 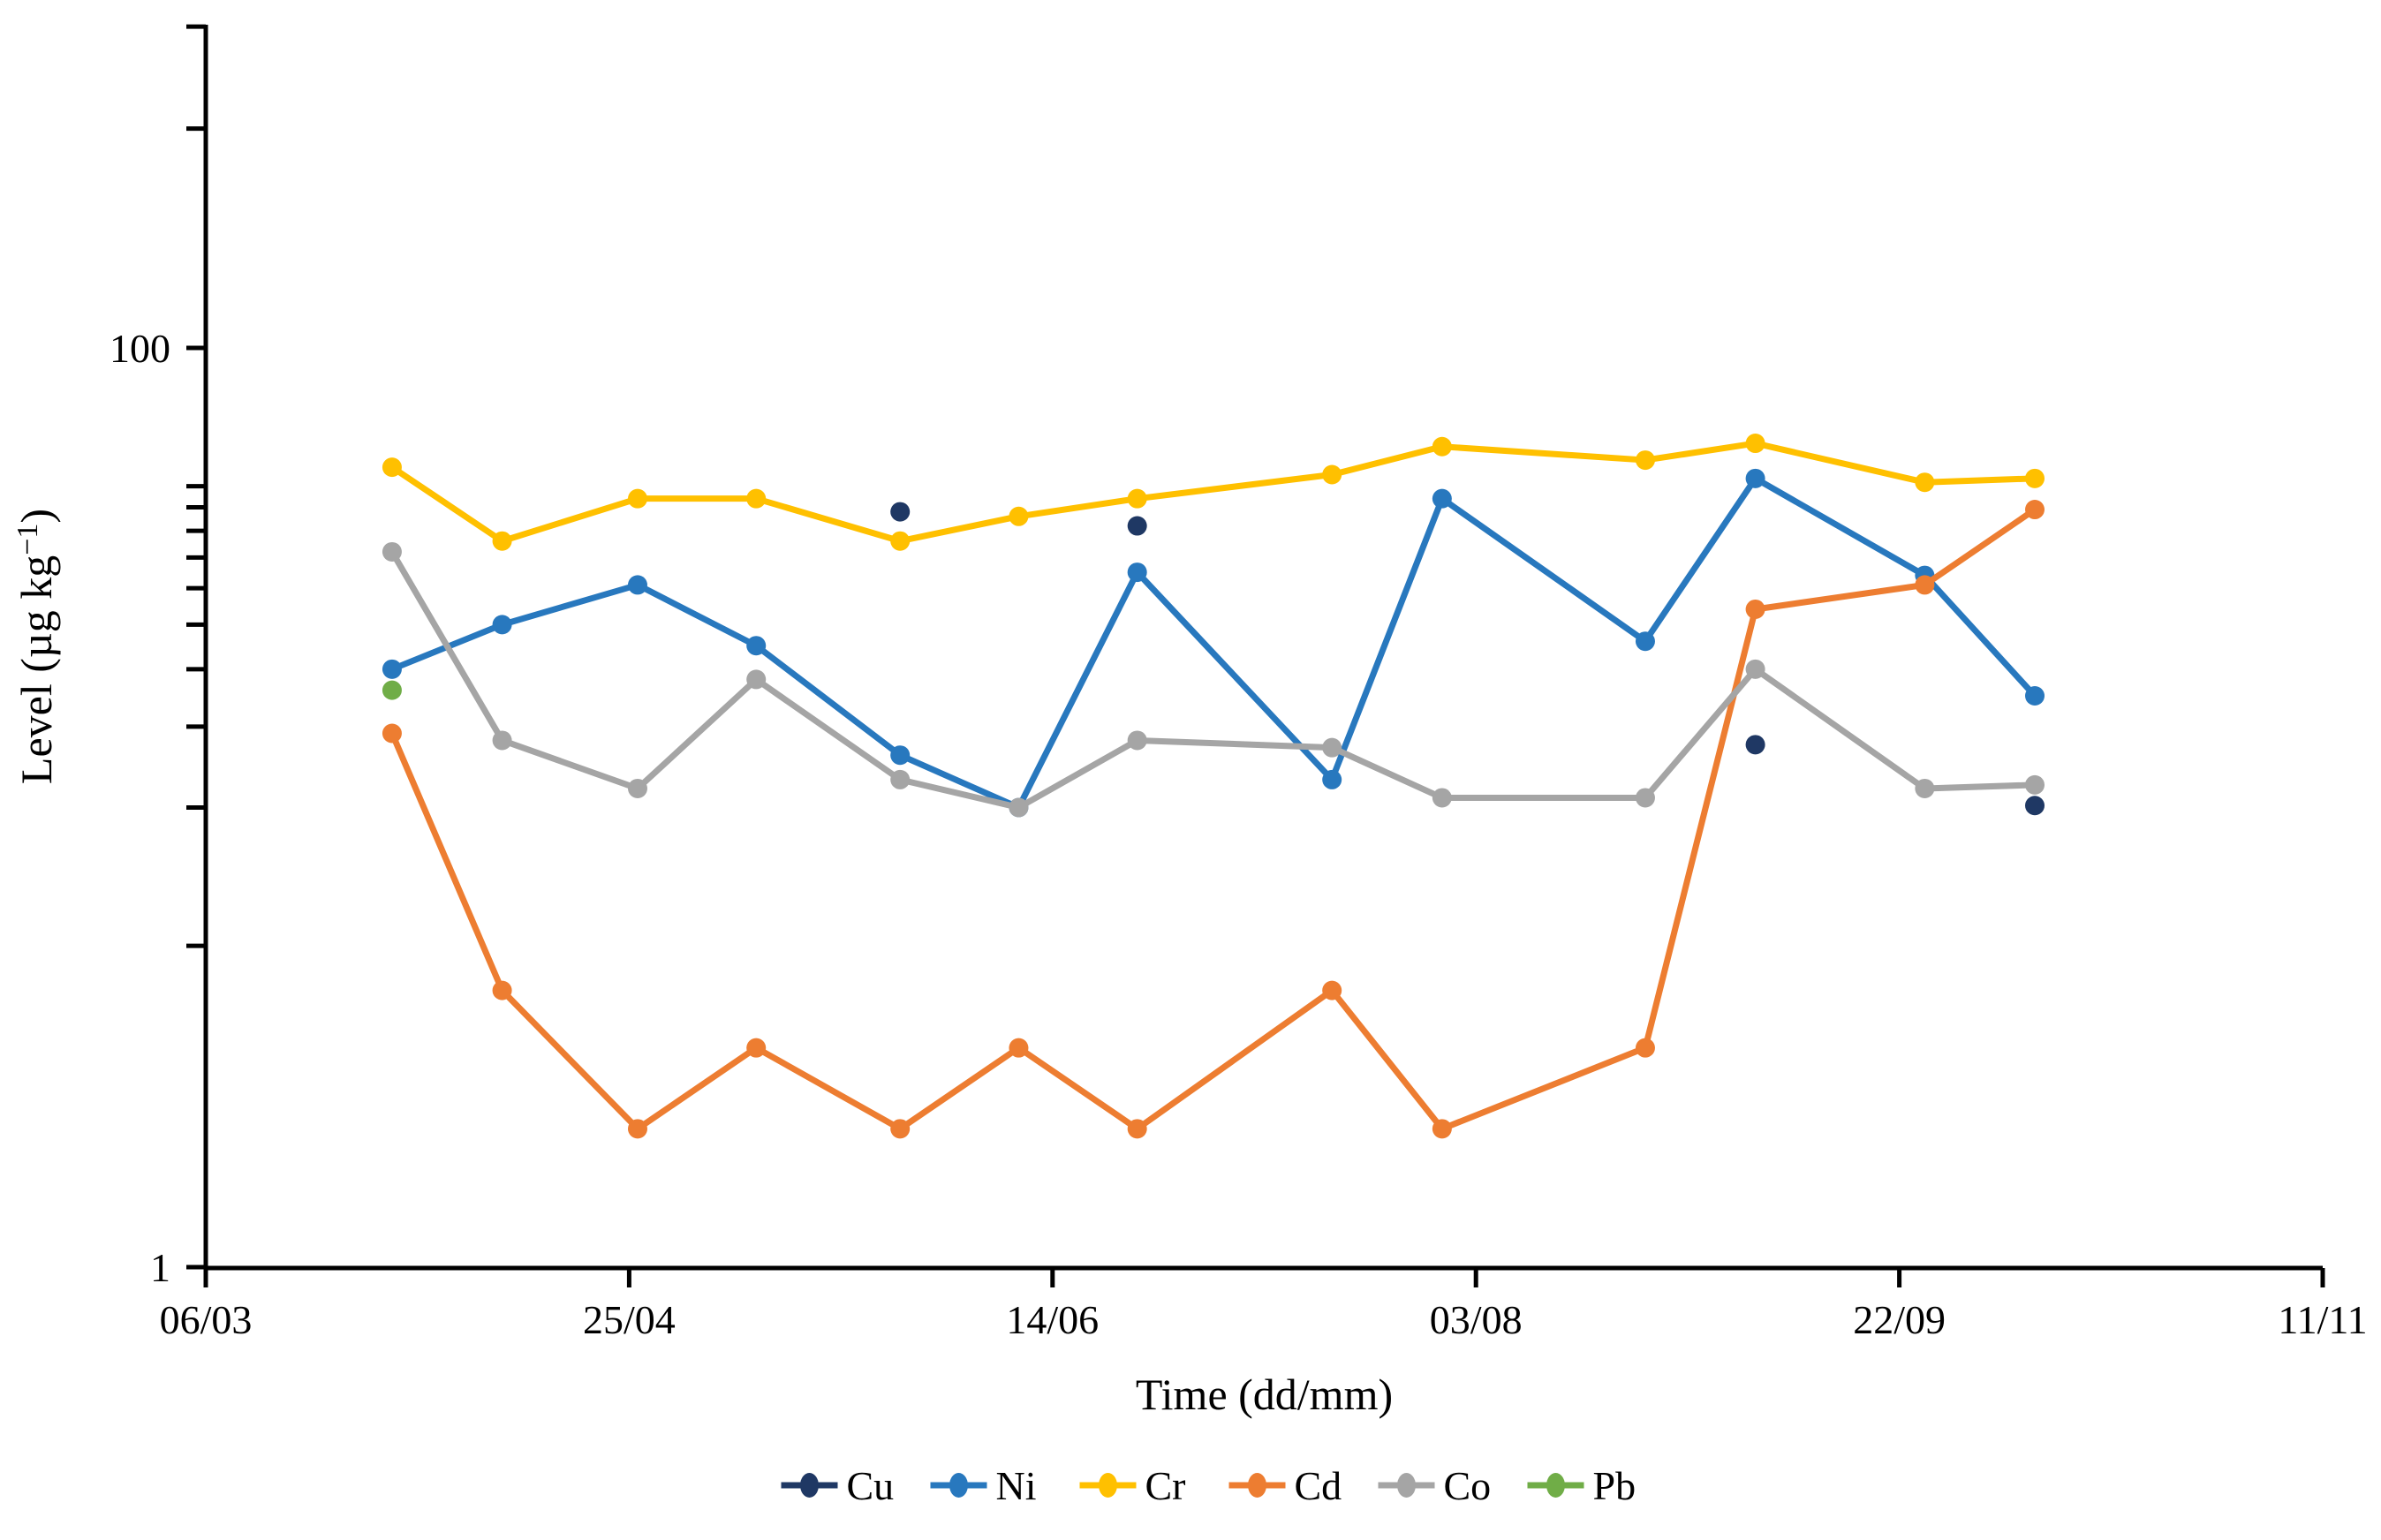 I want to click on series-Pb, so click(x=392, y=690).